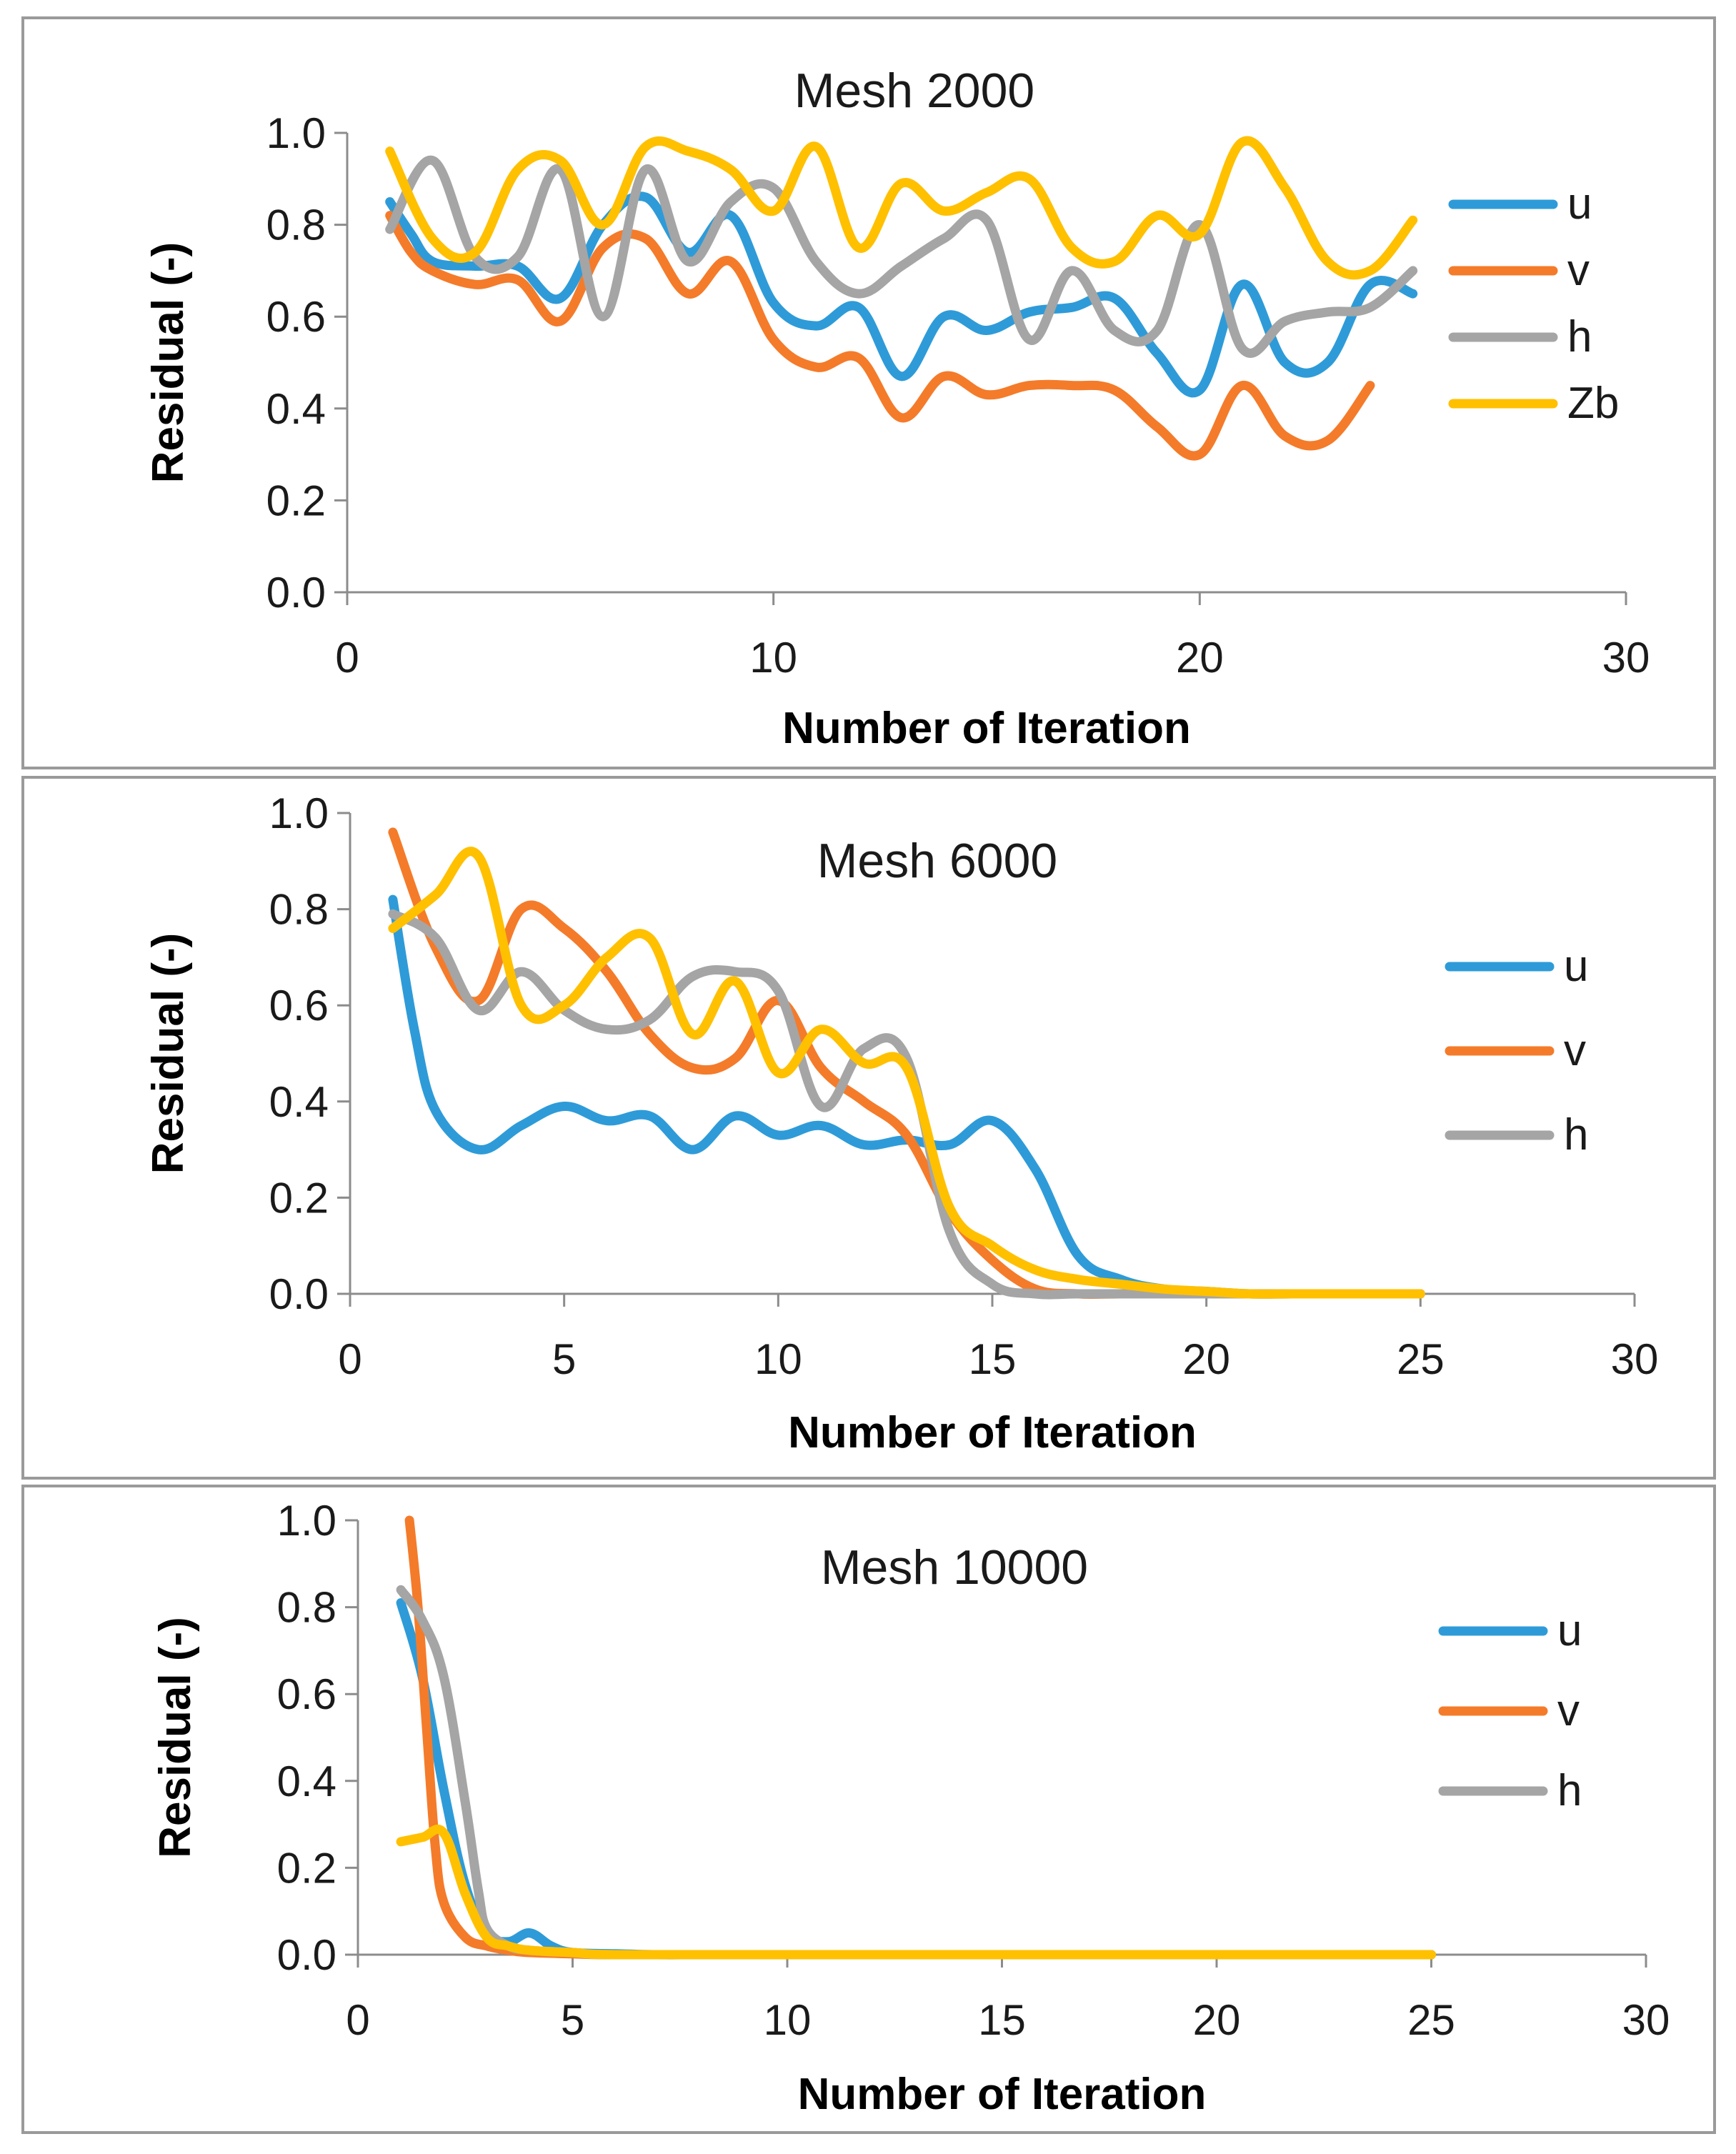  What do you see at coordinates (954, 1567) in the screenshot?
I see `chart-title: Mesh 10000` at bounding box center [954, 1567].